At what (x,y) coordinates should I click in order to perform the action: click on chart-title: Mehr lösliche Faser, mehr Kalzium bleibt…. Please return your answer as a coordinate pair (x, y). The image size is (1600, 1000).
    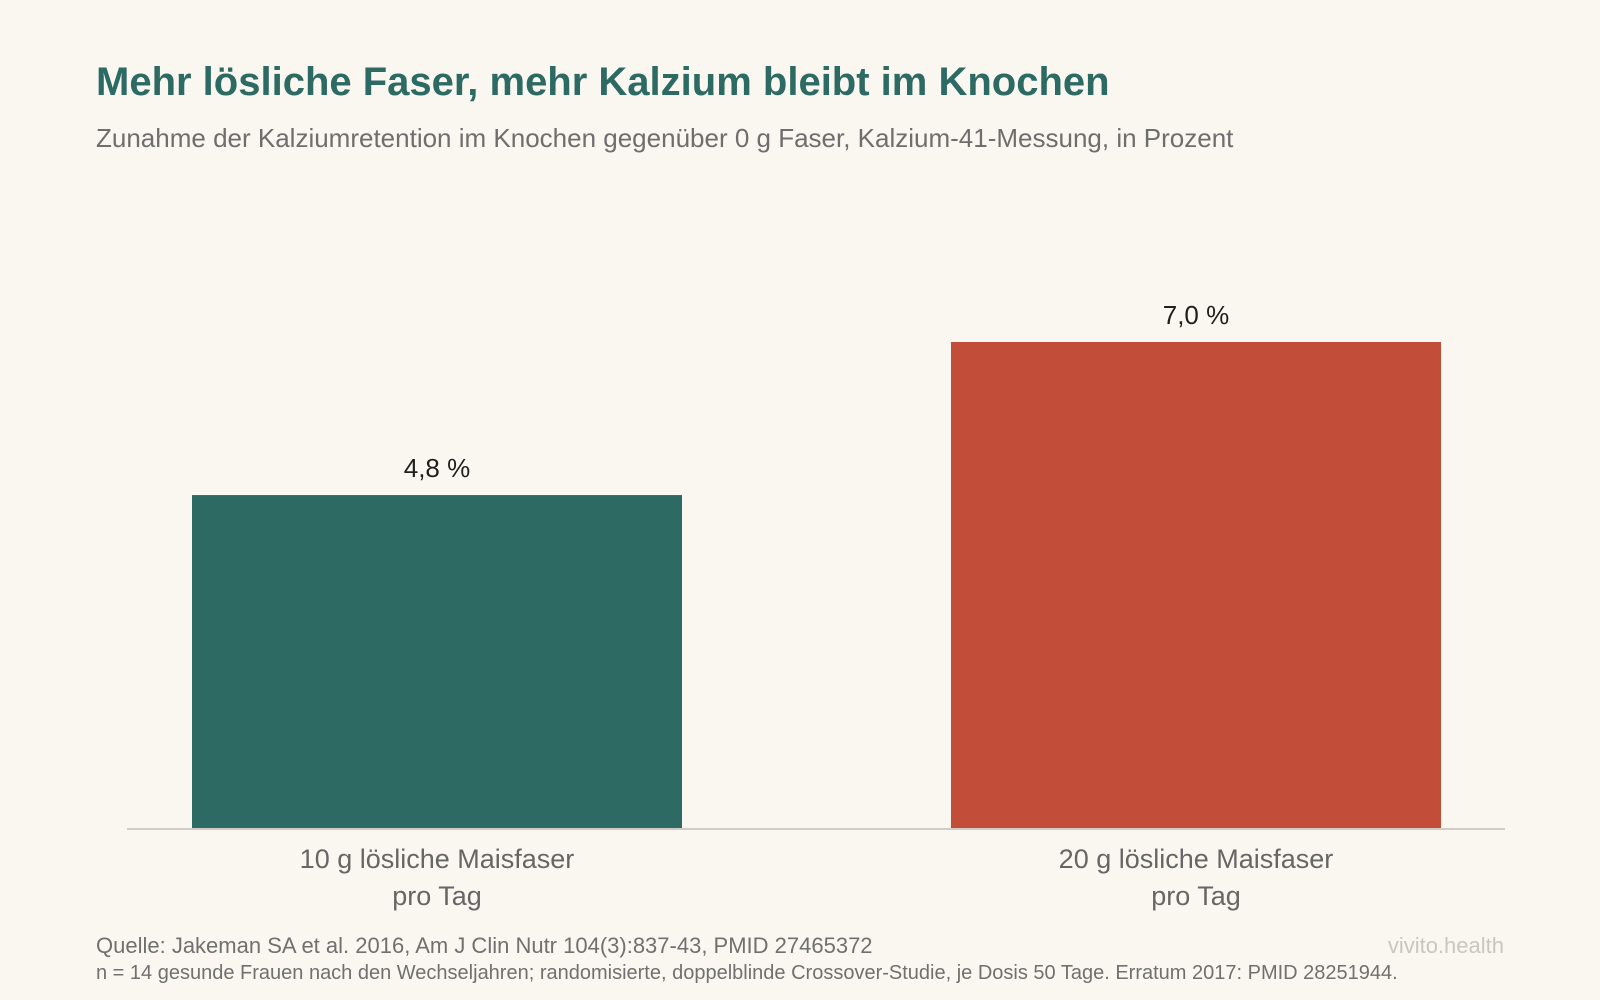
    Looking at the image, I should click on (603, 82).